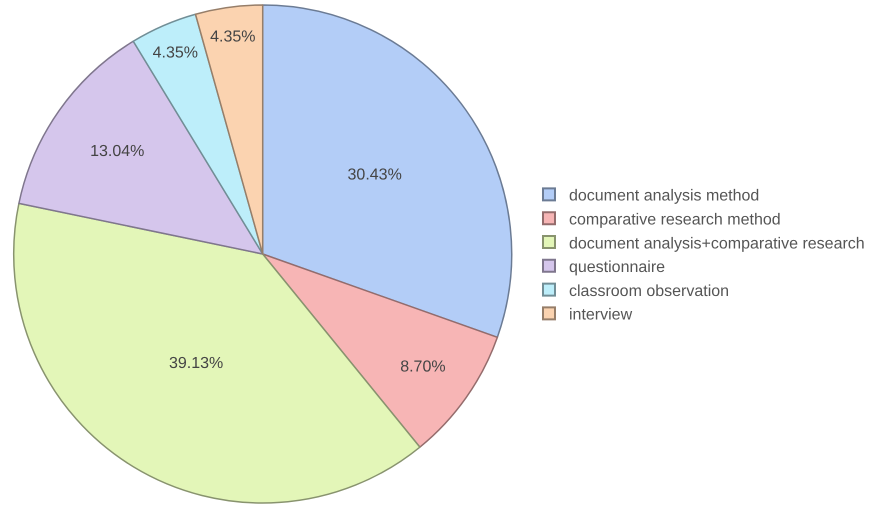 Image resolution: width=875 pixels, height=508 pixels. I want to click on legend-label: classroom observation, so click(649, 291).